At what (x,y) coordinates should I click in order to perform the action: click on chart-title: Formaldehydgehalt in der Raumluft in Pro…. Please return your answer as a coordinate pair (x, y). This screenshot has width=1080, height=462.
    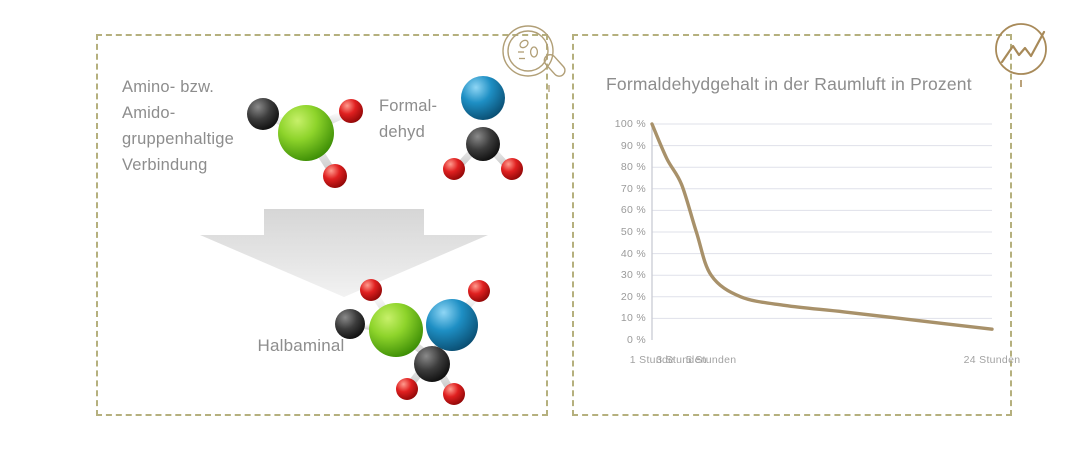
    Looking at the image, I should click on (789, 84).